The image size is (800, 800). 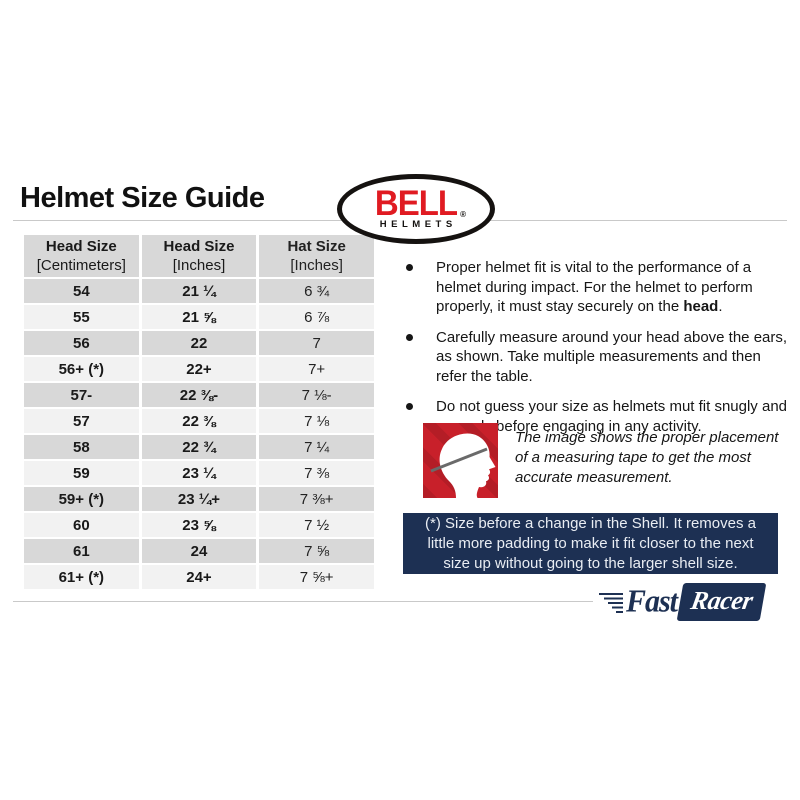 What do you see at coordinates (316, 256) in the screenshot?
I see `header-hat-size-in: Hat Size [Inches]` at bounding box center [316, 256].